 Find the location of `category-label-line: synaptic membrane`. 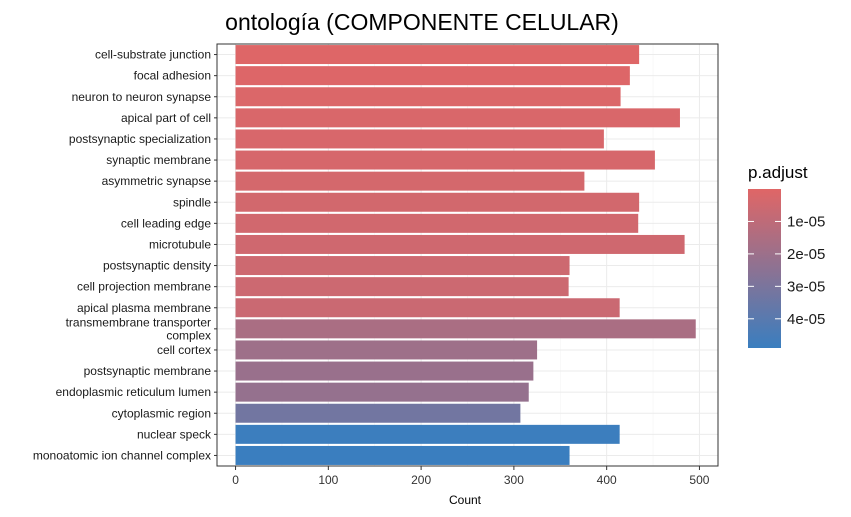

category-label-line: synaptic membrane is located at coordinates (158, 160).